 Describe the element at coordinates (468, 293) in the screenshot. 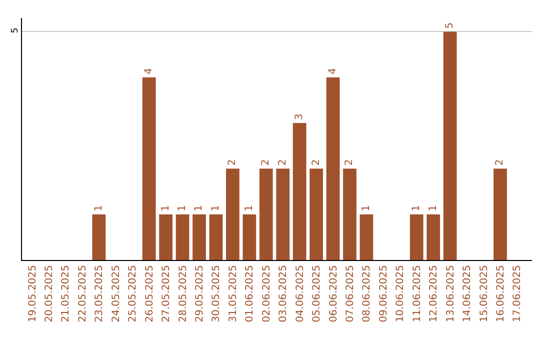

I see `x-tick-label: 14.06.2025` at that location.